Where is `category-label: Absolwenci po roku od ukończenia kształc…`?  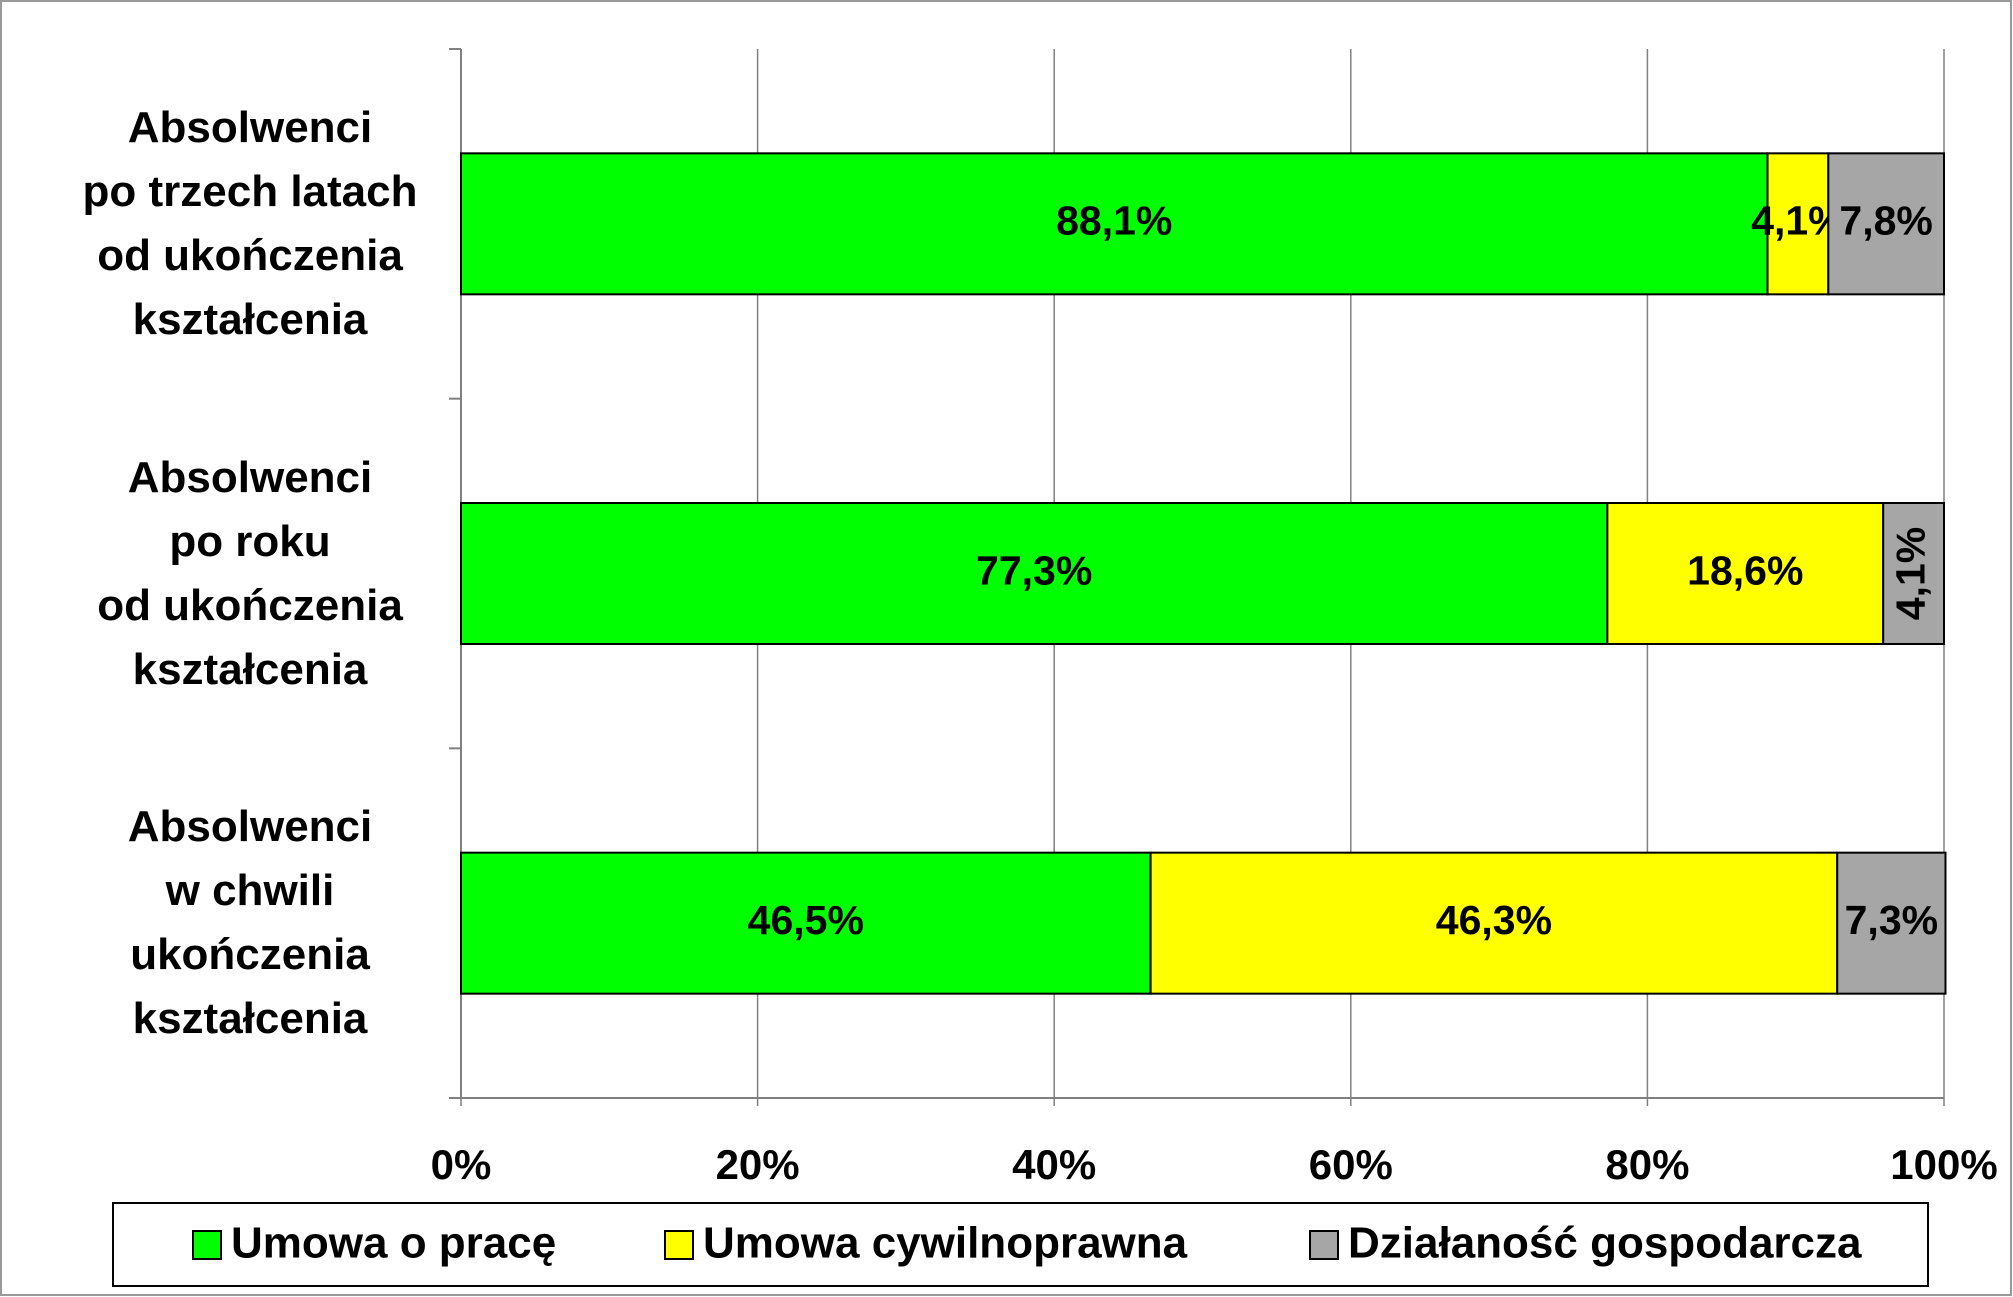 category-label: Absolwenci po roku od ukończenia kształc… is located at coordinates (250, 573).